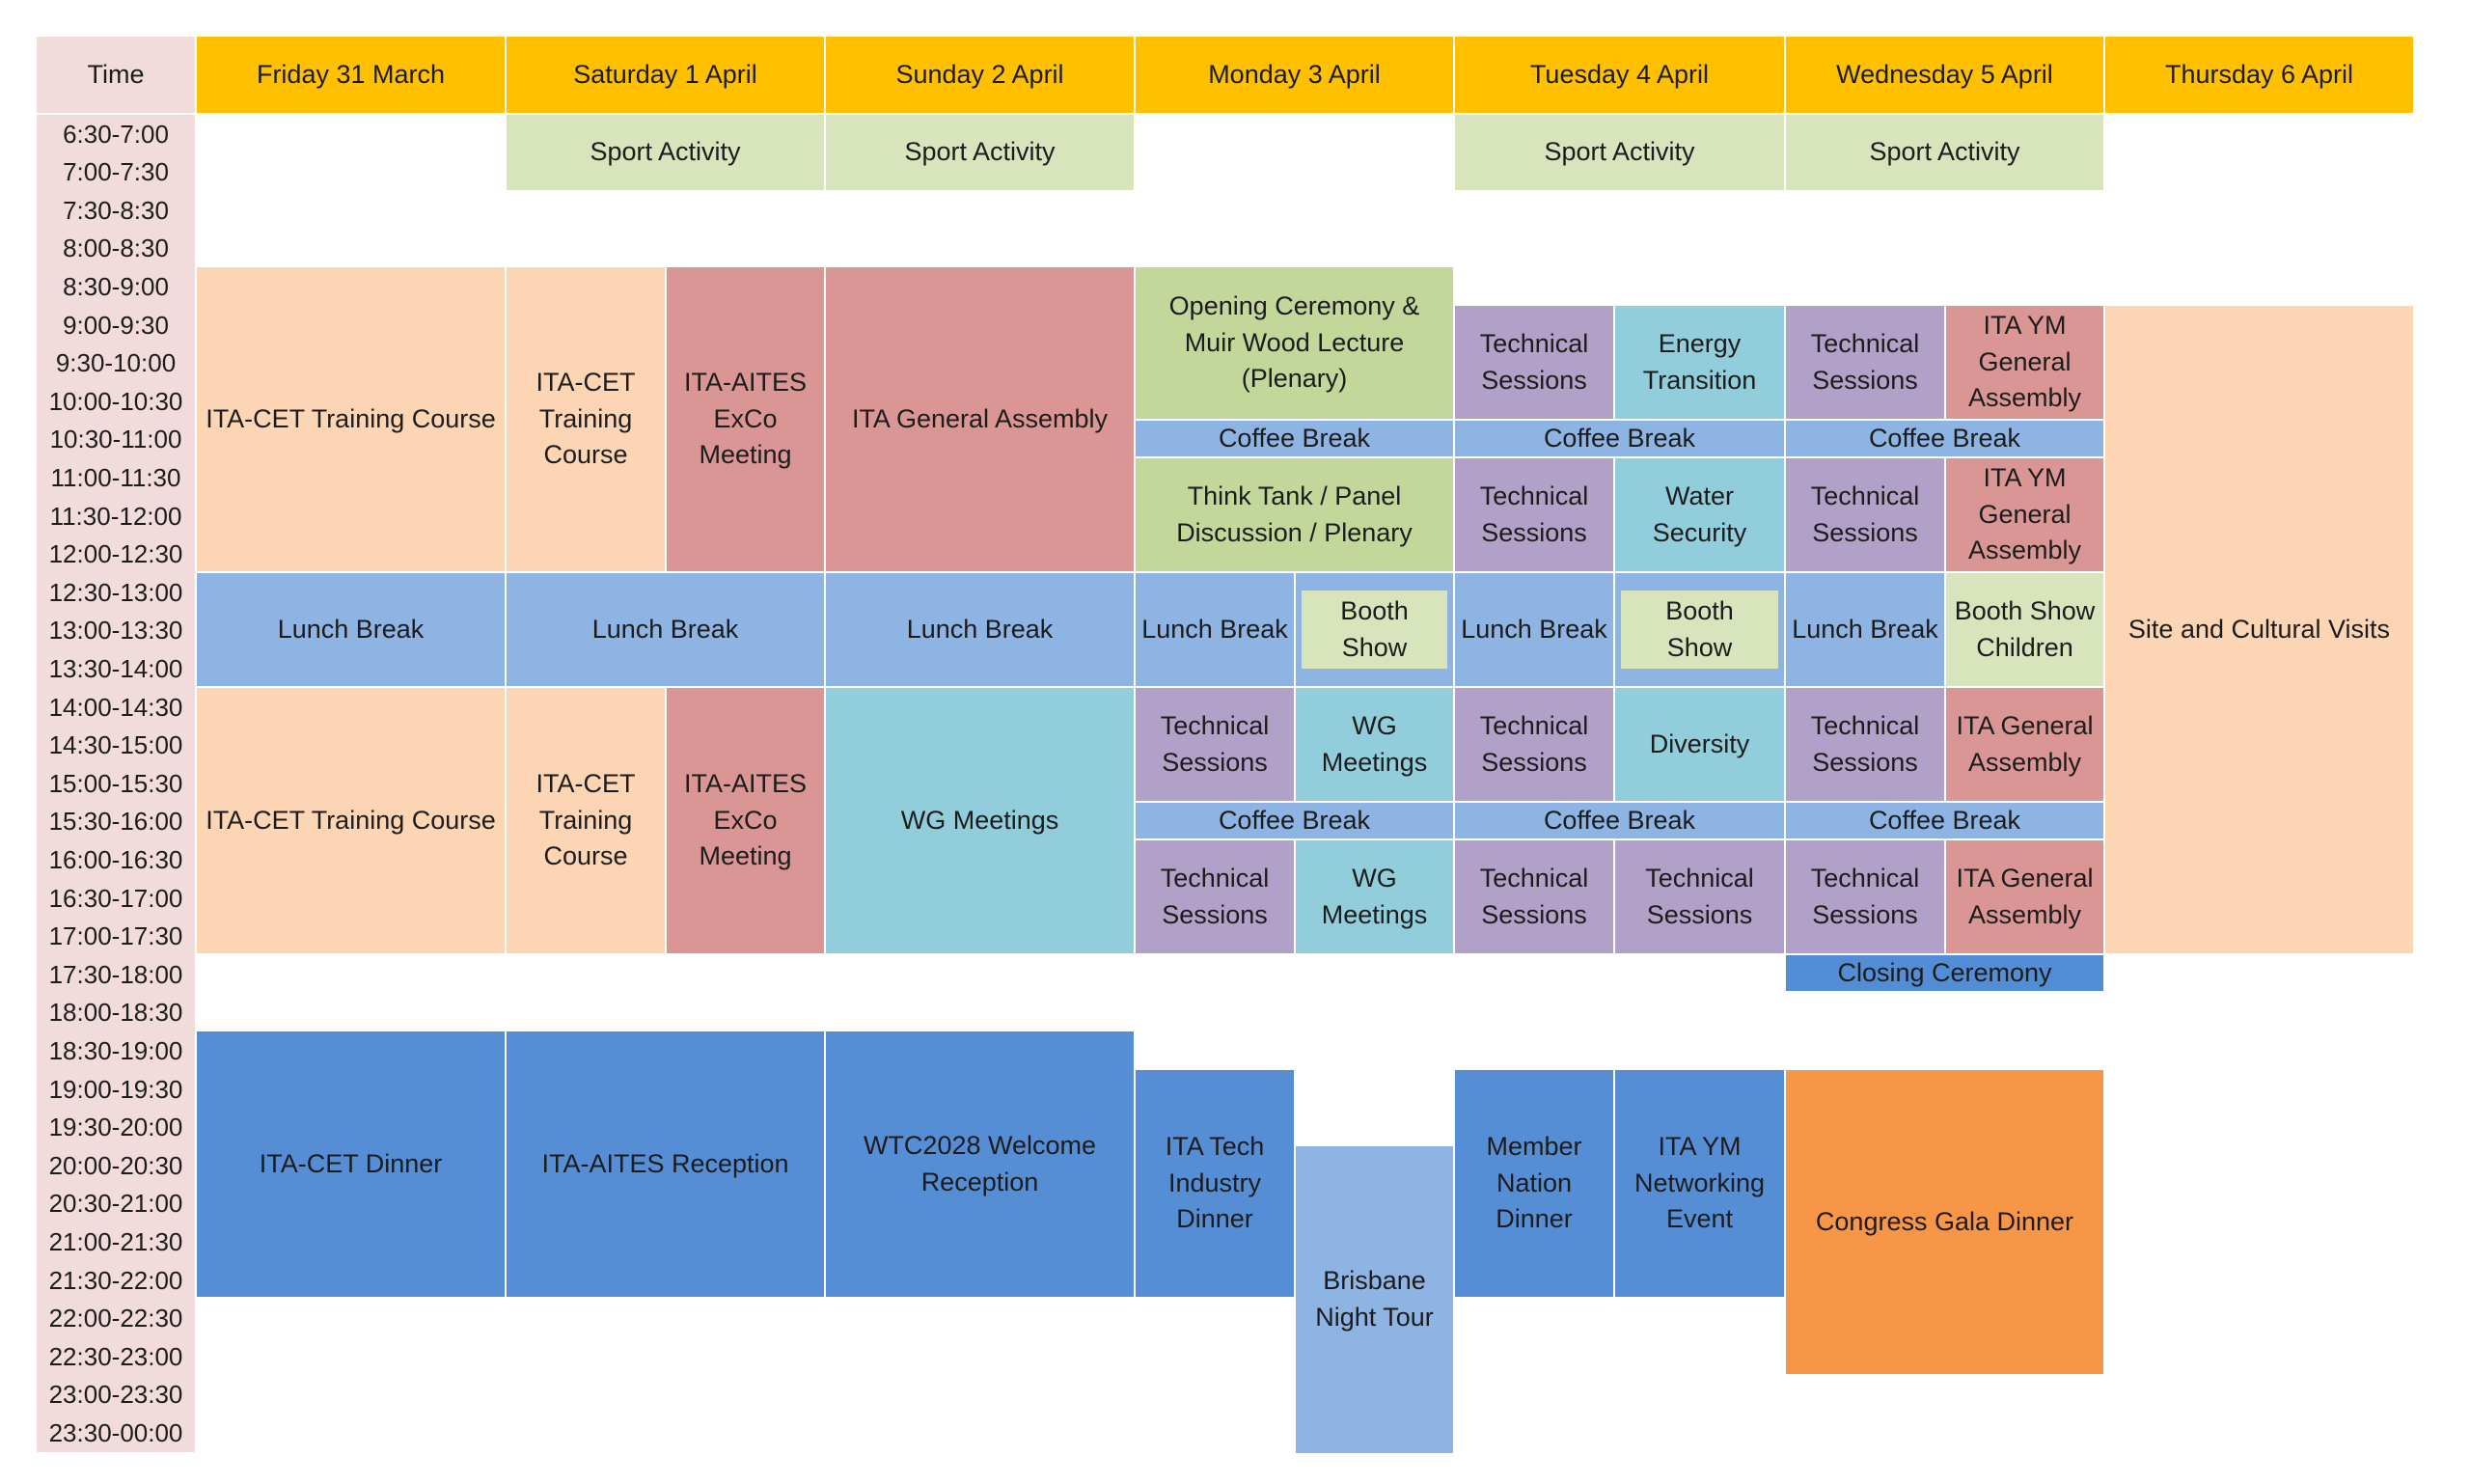  What do you see at coordinates (980, 75) in the screenshot?
I see `day-header-sunday: Sunday 2 April` at bounding box center [980, 75].